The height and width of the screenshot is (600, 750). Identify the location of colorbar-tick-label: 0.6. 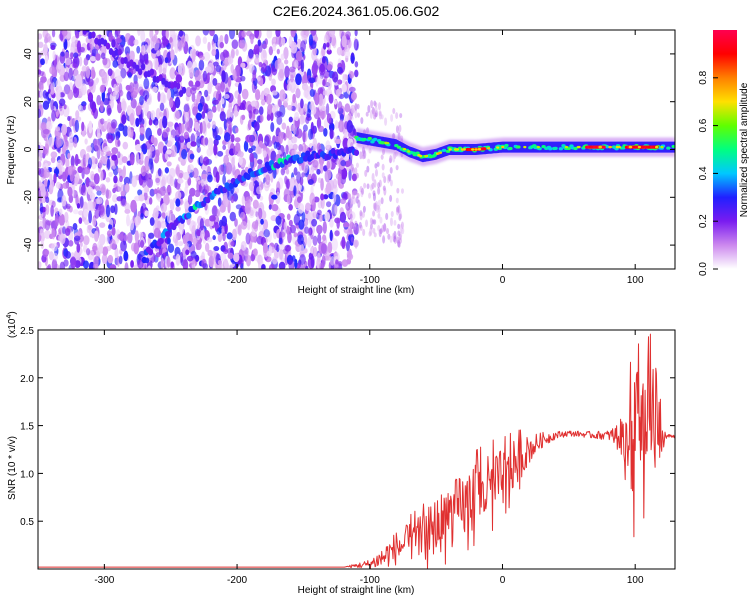
(703, 125).